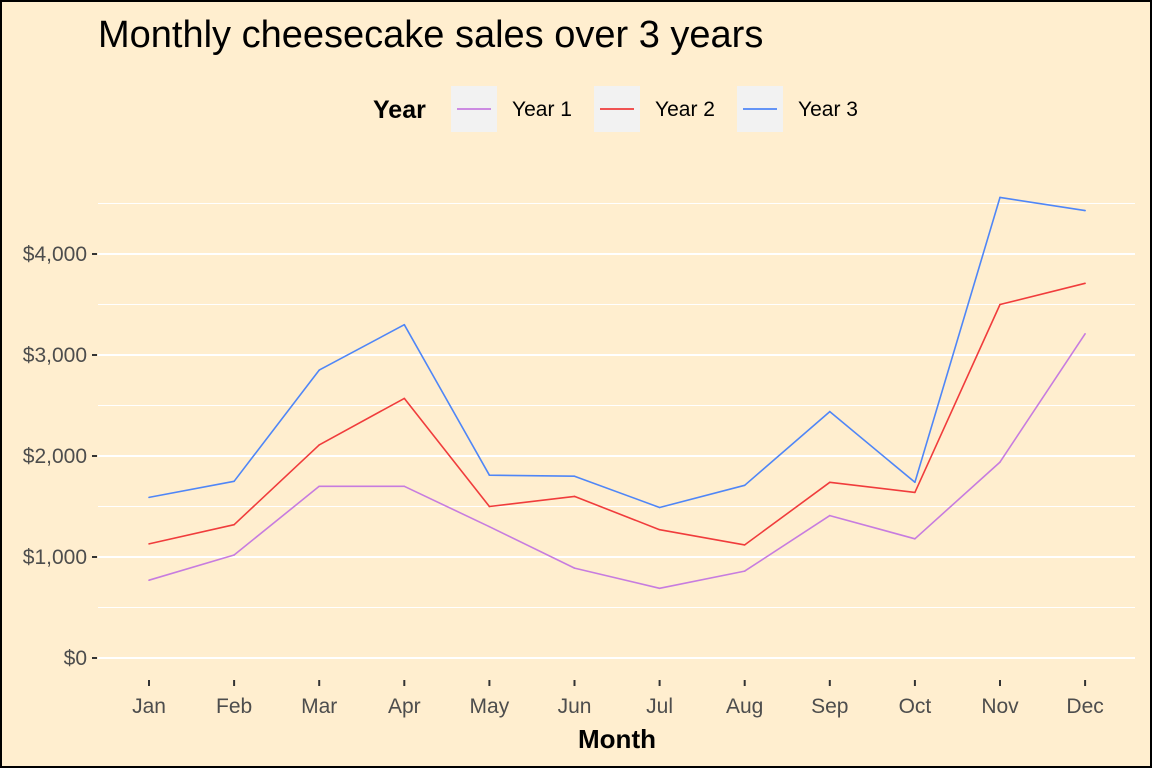  Describe the element at coordinates (490, 706) in the screenshot. I see `x-tick-label: May` at that location.